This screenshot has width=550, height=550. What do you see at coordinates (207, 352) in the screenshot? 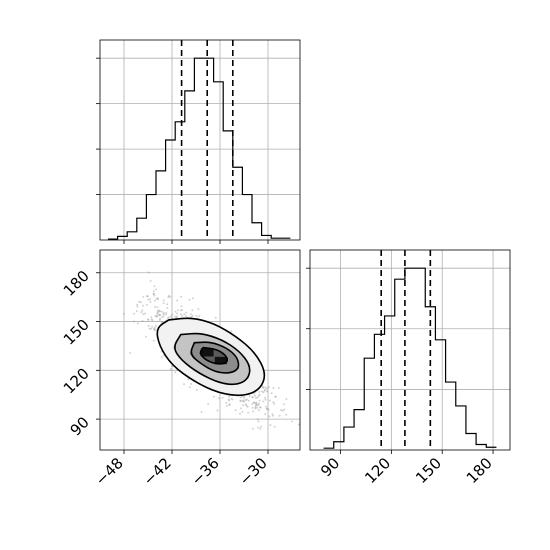
I see `density-peak` at bounding box center [207, 352].